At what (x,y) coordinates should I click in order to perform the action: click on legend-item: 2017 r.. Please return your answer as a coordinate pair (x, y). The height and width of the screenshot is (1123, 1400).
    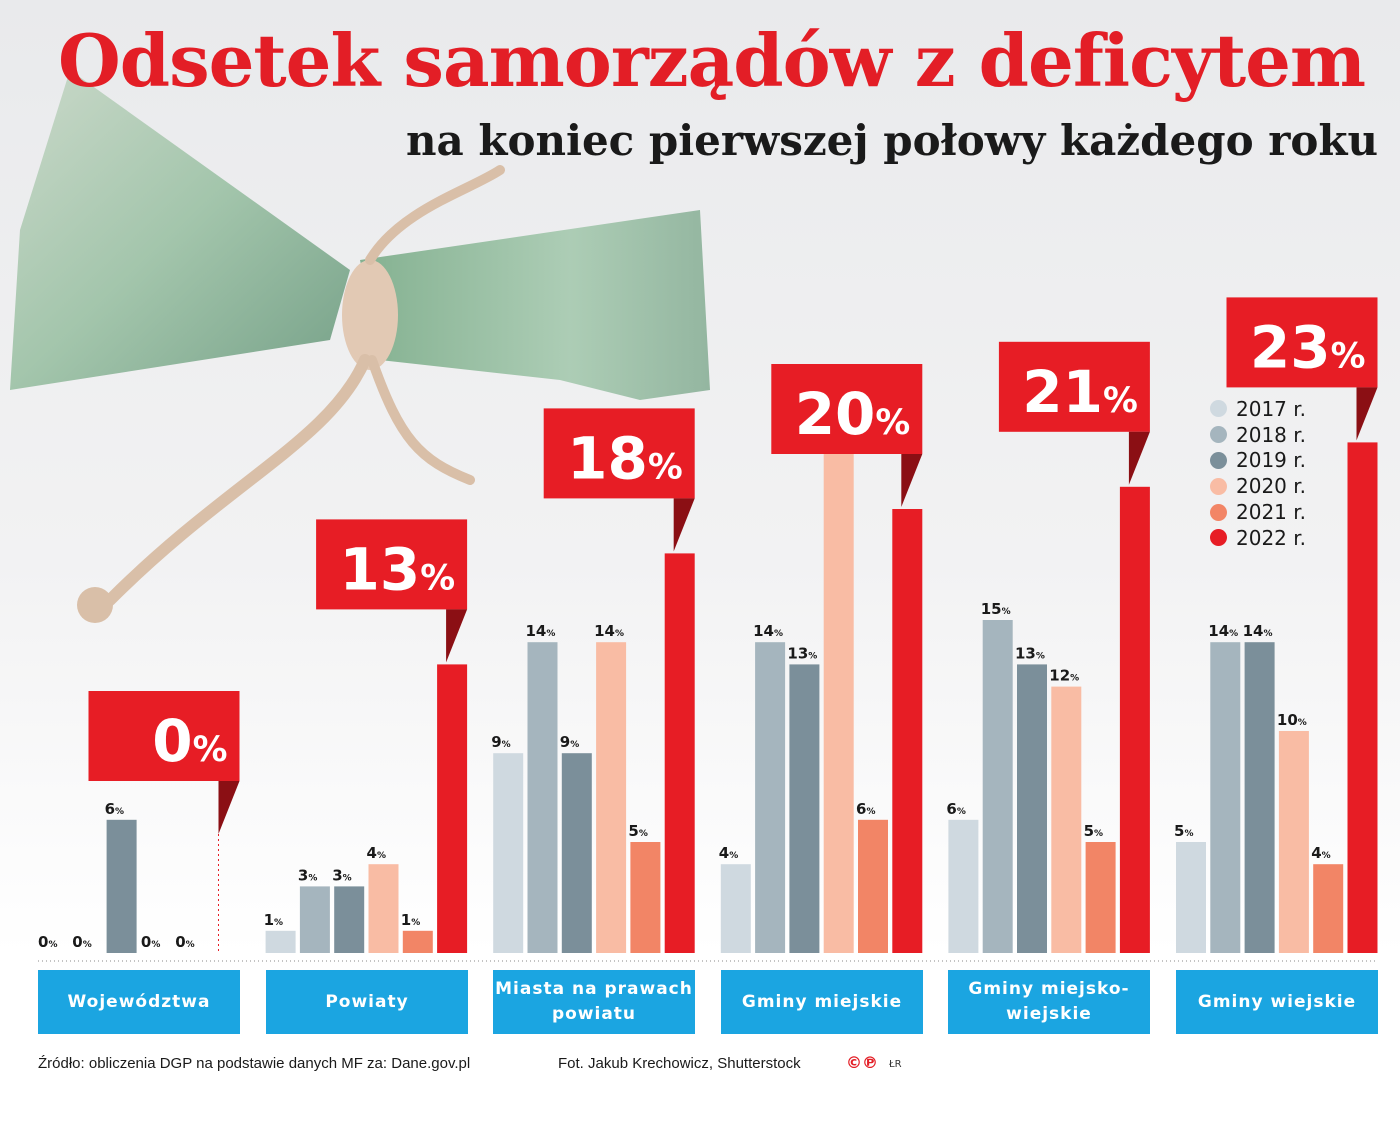
    Looking at the image, I should click on (1258, 409).